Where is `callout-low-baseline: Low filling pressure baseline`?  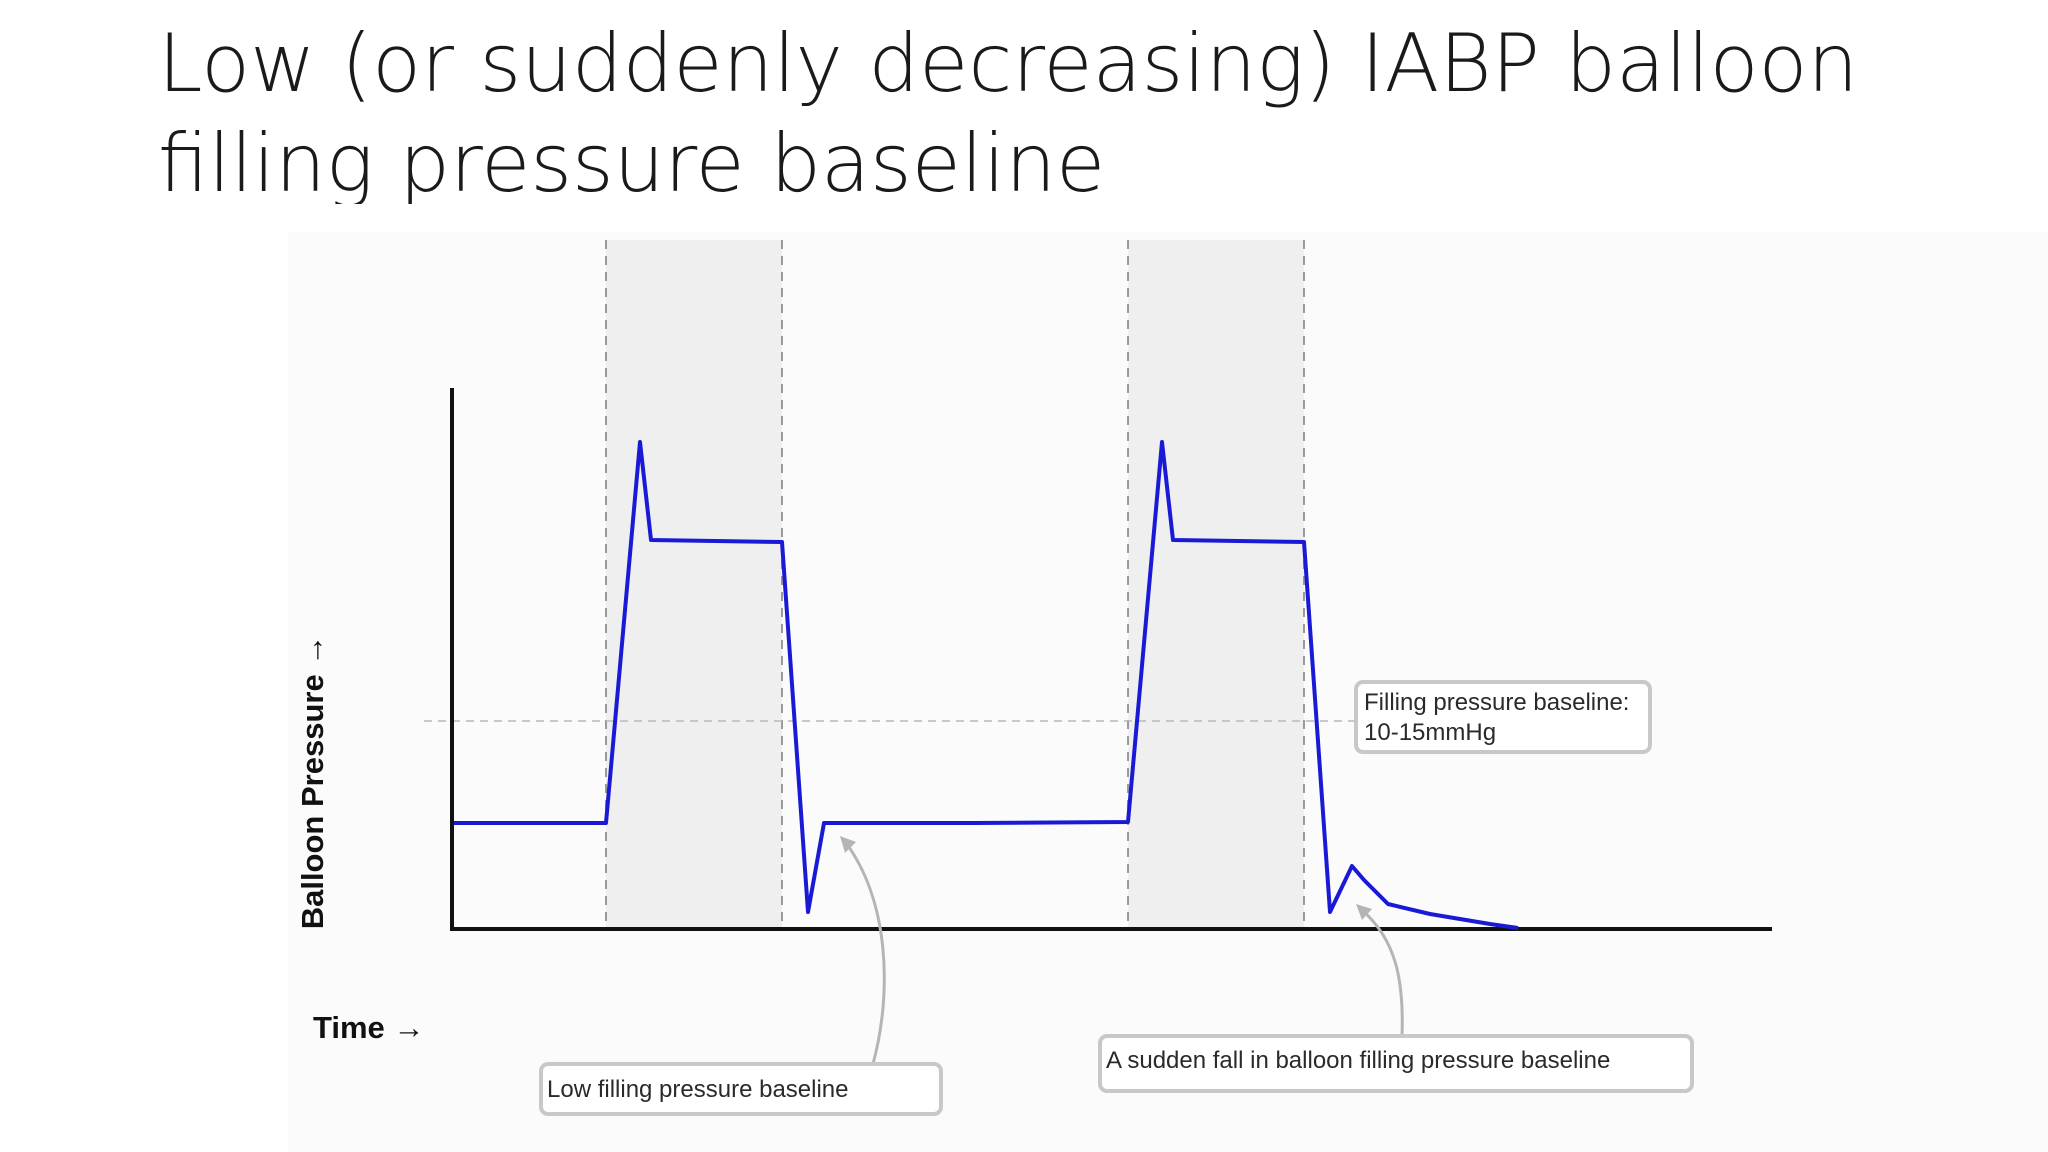 callout-low-baseline: Low filling pressure baseline is located at coordinates (741, 1089).